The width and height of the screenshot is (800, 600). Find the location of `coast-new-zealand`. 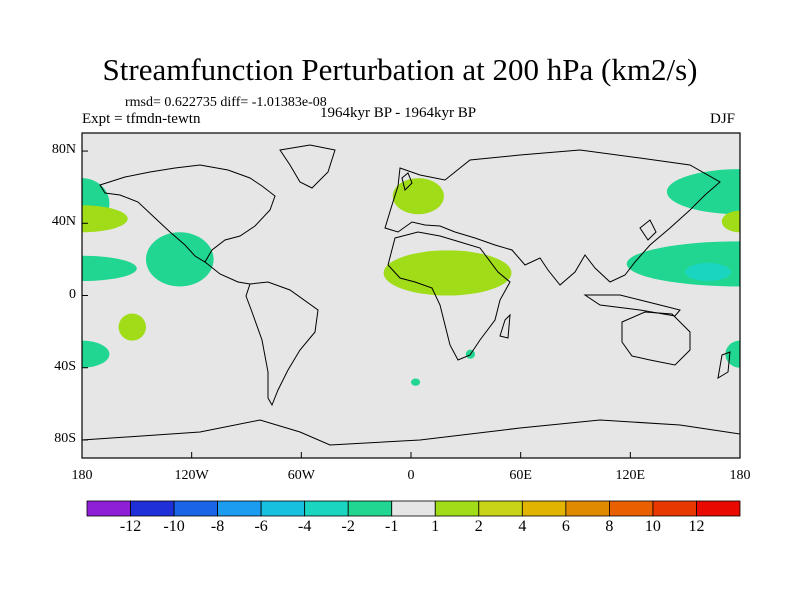

coast-new-zealand is located at coordinates (724, 365).